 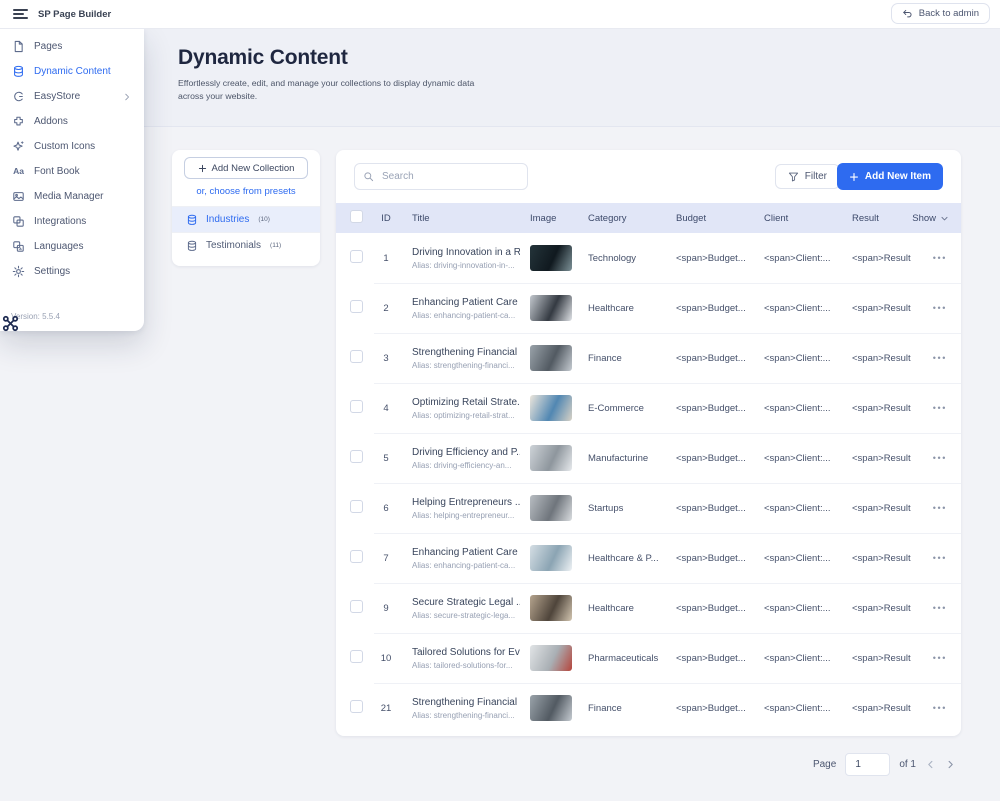 I want to click on languages-icon, so click(x=18, y=246).